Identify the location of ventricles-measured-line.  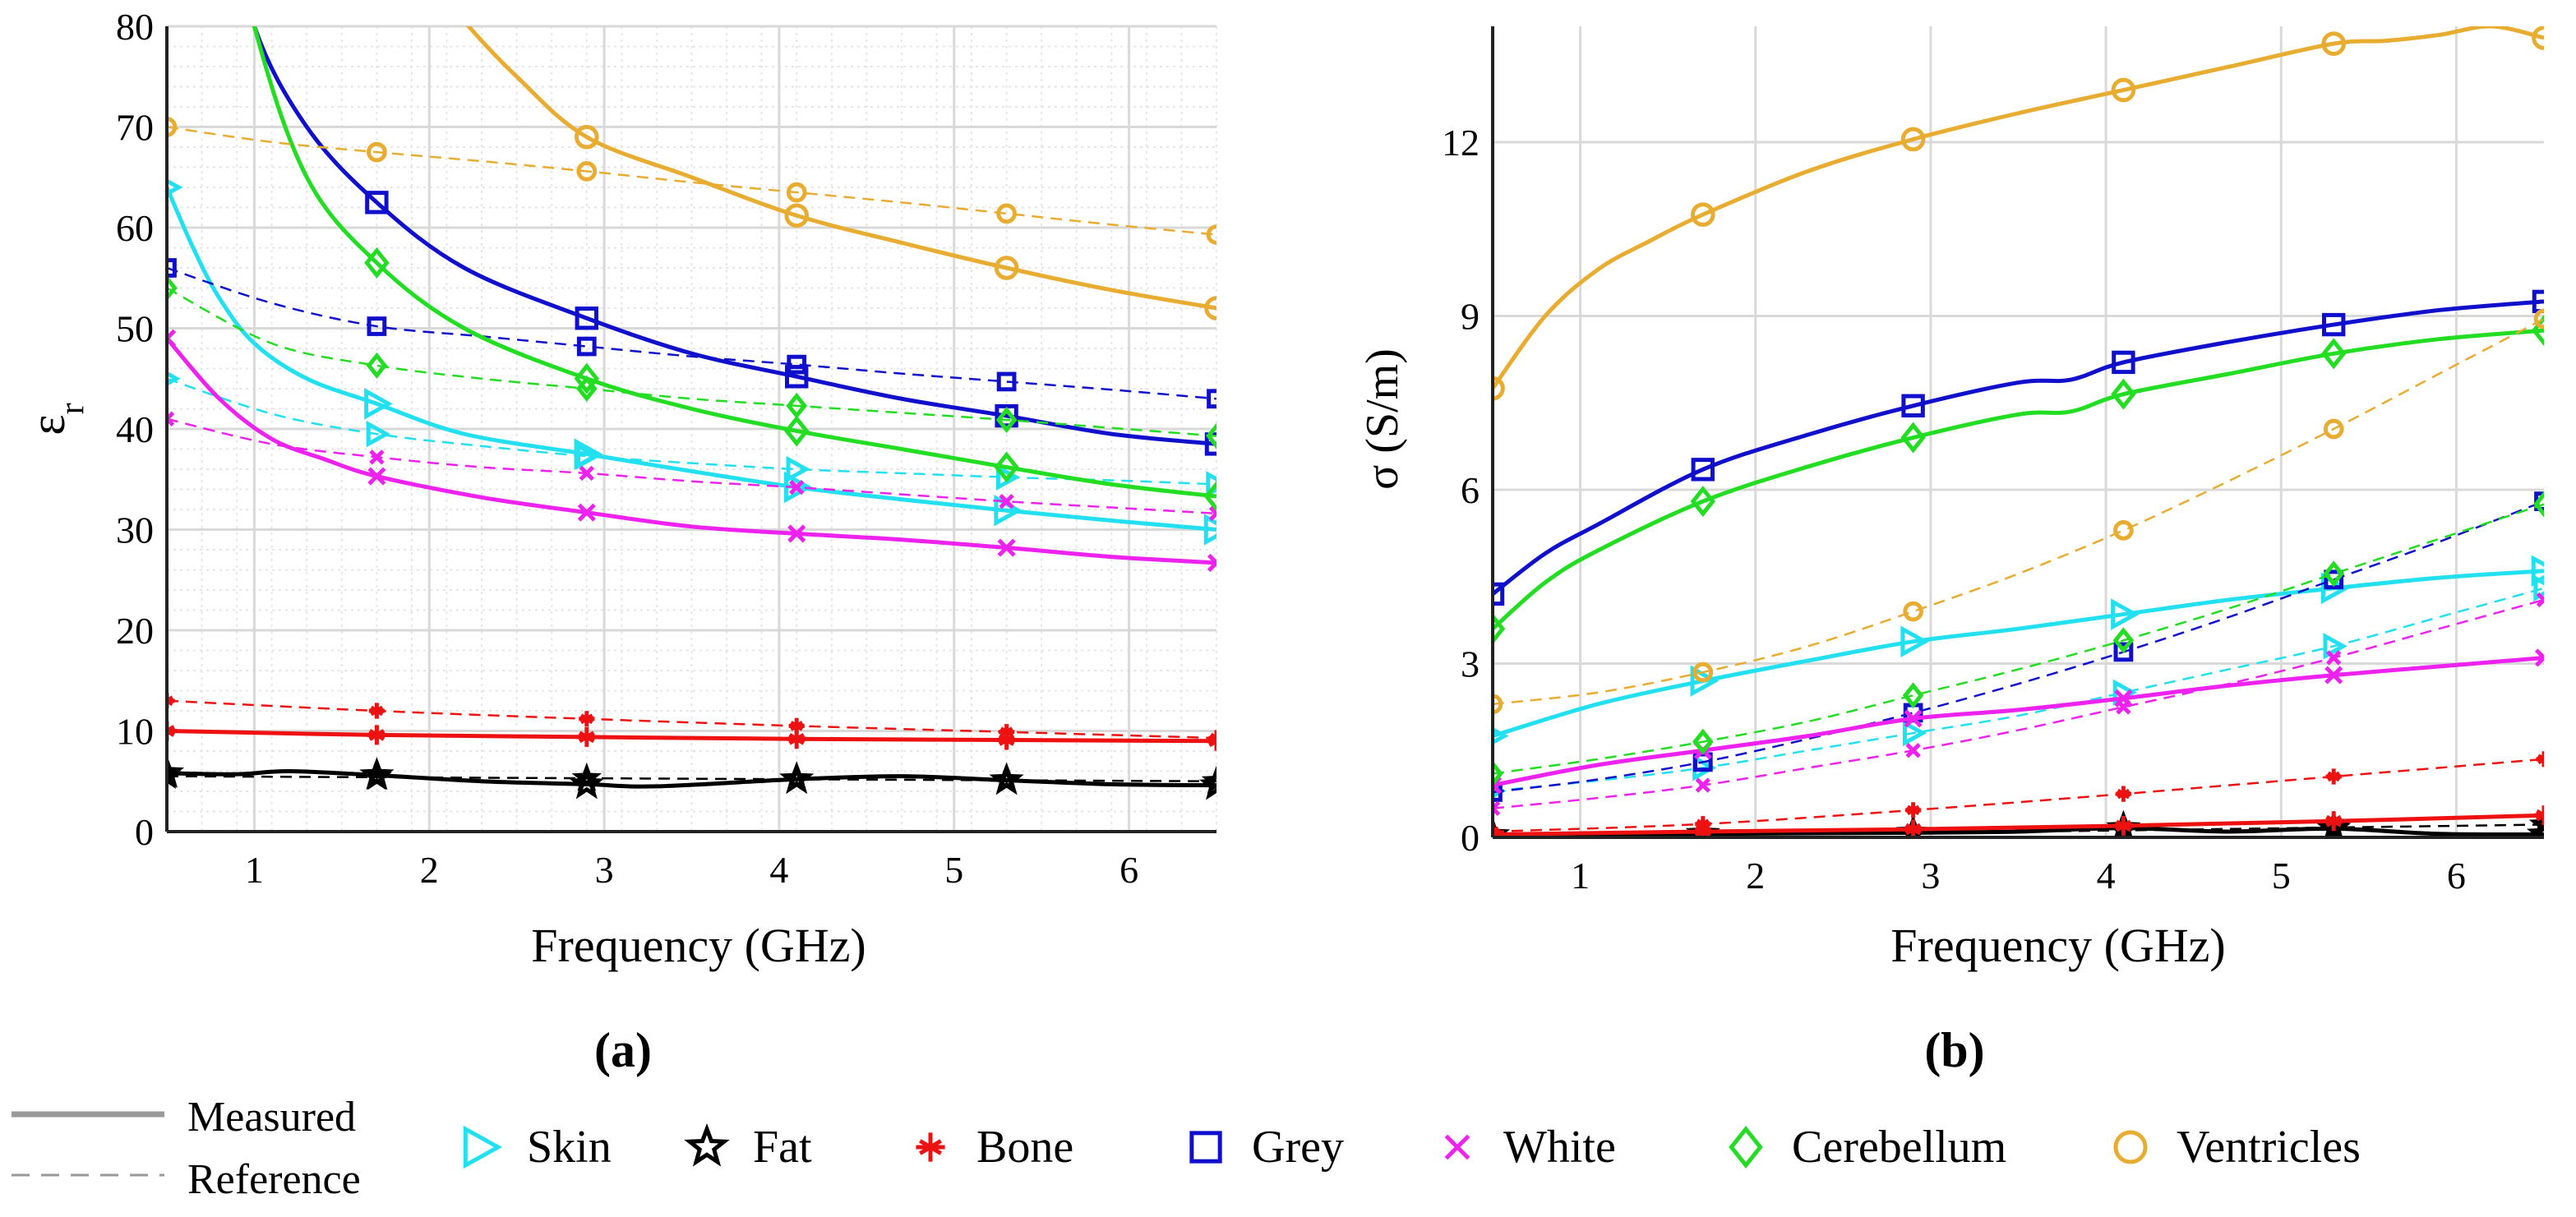
(841, 168).